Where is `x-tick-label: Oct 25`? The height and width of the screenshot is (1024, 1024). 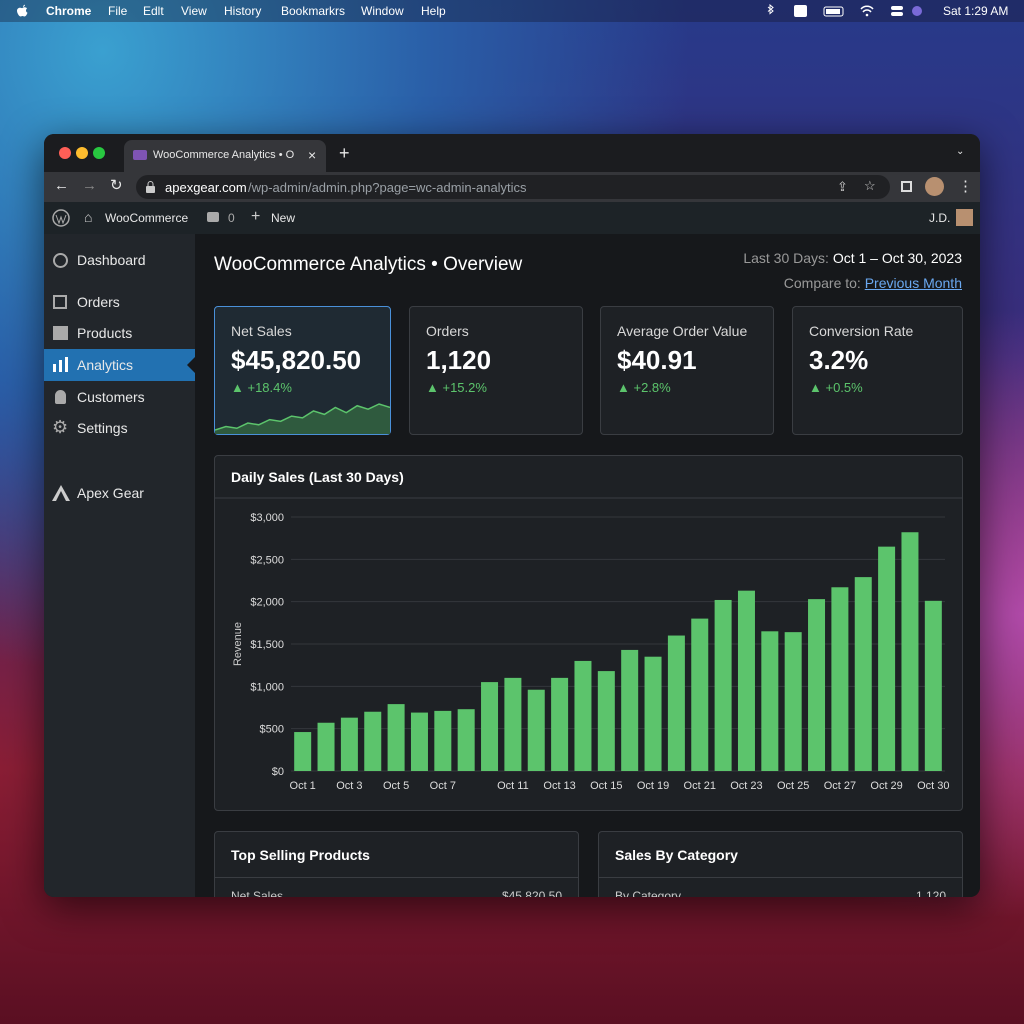 x-tick-label: Oct 25 is located at coordinates (793, 786).